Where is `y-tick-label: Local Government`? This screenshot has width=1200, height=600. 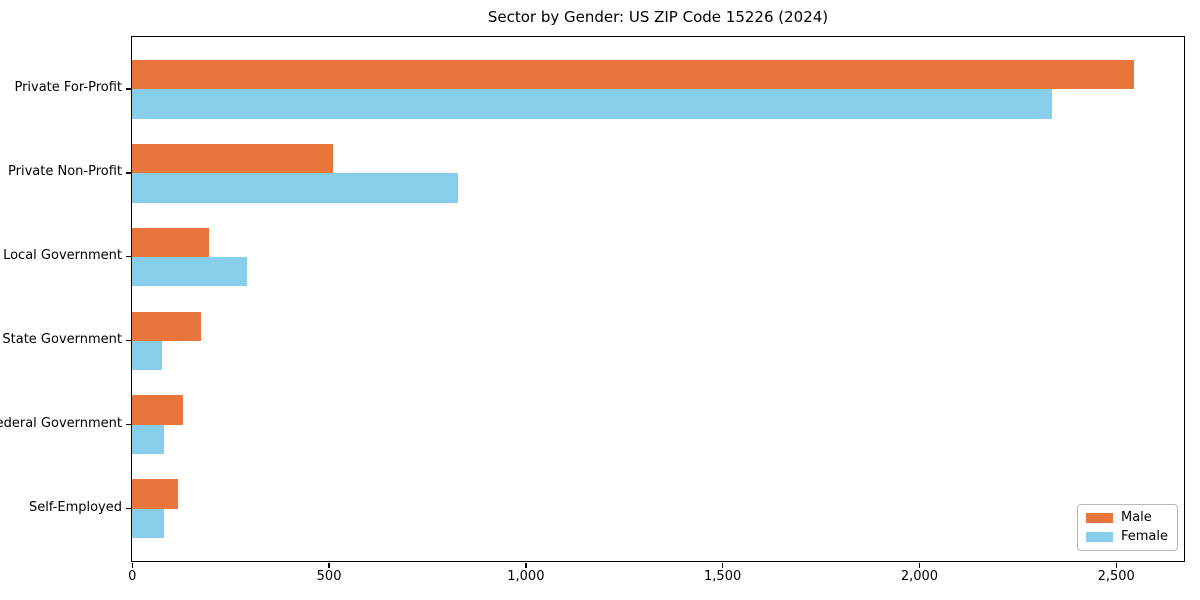 y-tick-label: Local Government is located at coordinates (62, 256).